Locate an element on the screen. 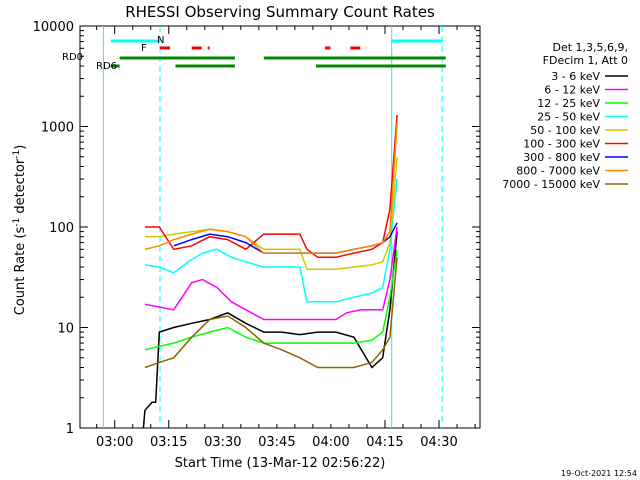  flag-label-rd6: RD6 is located at coordinates (106, 66).